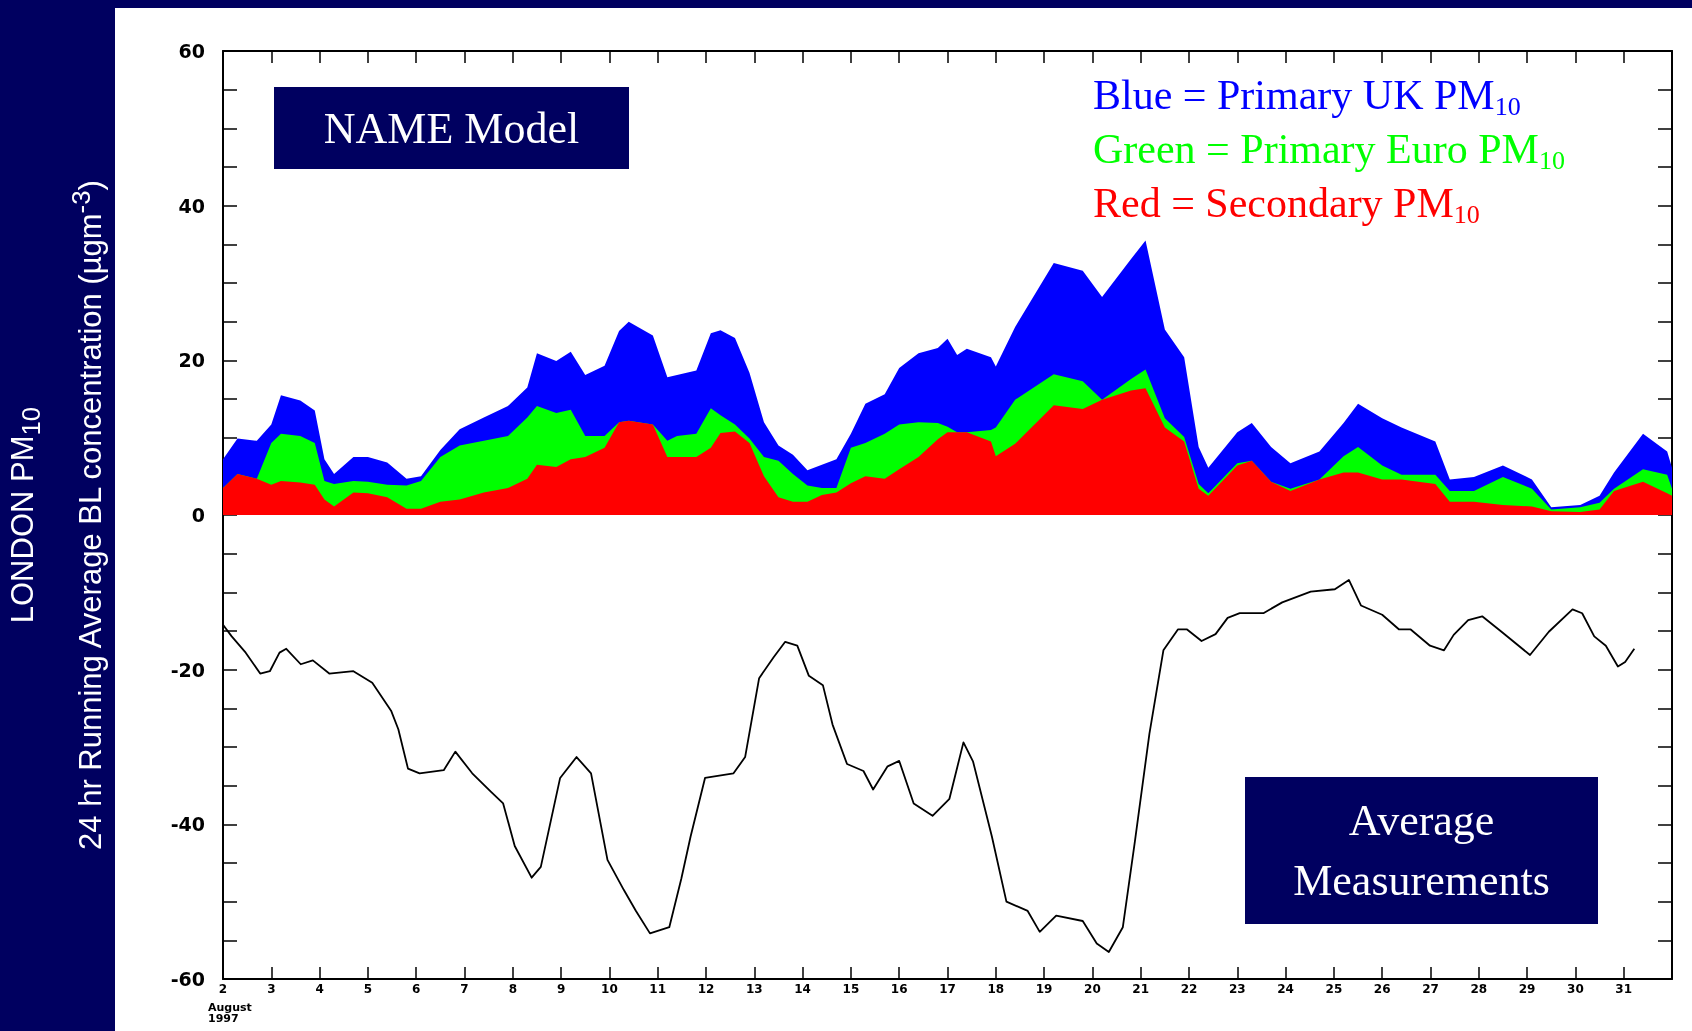 The image size is (1692, 1031). I want to click on x-tick-label: 3, so click(271, 989).